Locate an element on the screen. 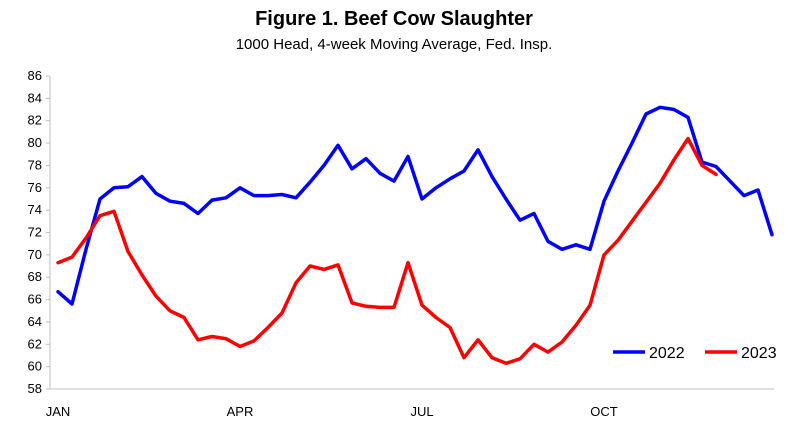 The image size is (788, 428). y-tick-label: 66 is located at coordinates (35, 299).